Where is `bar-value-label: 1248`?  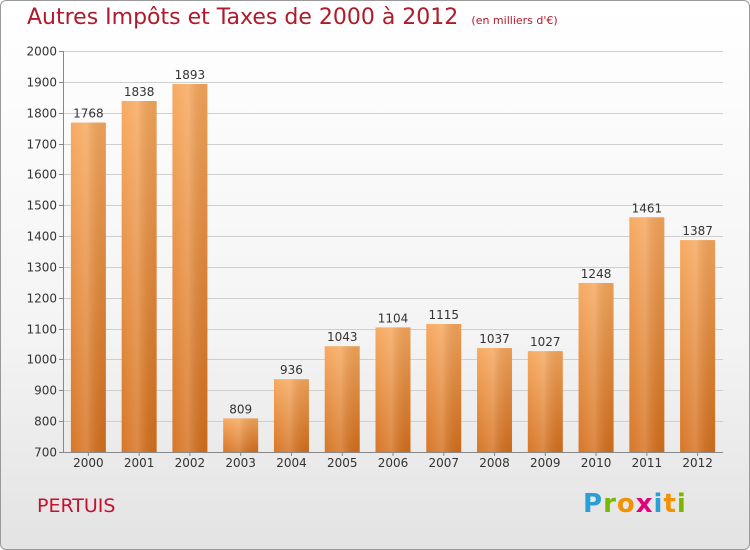
bar-value-label: 1248 is located at coordinates (596, 274).